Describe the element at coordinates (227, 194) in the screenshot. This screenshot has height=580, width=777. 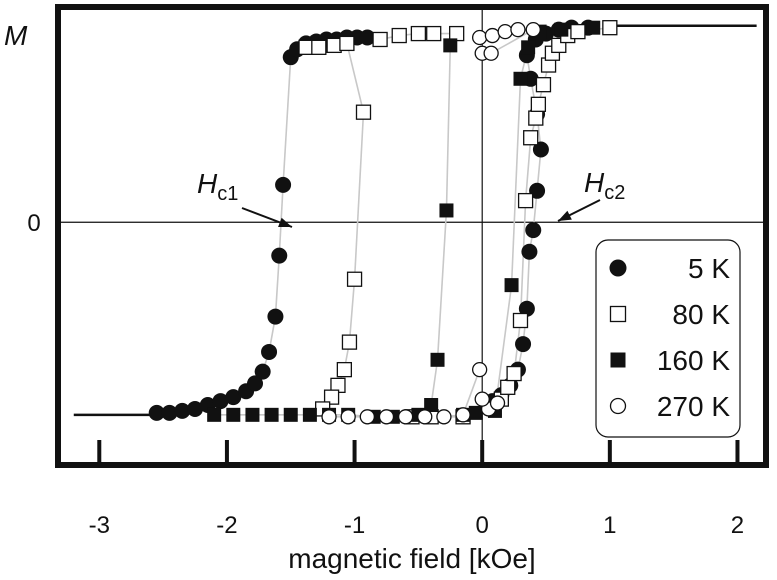
I see `annotation-subscript: c1` at that location.